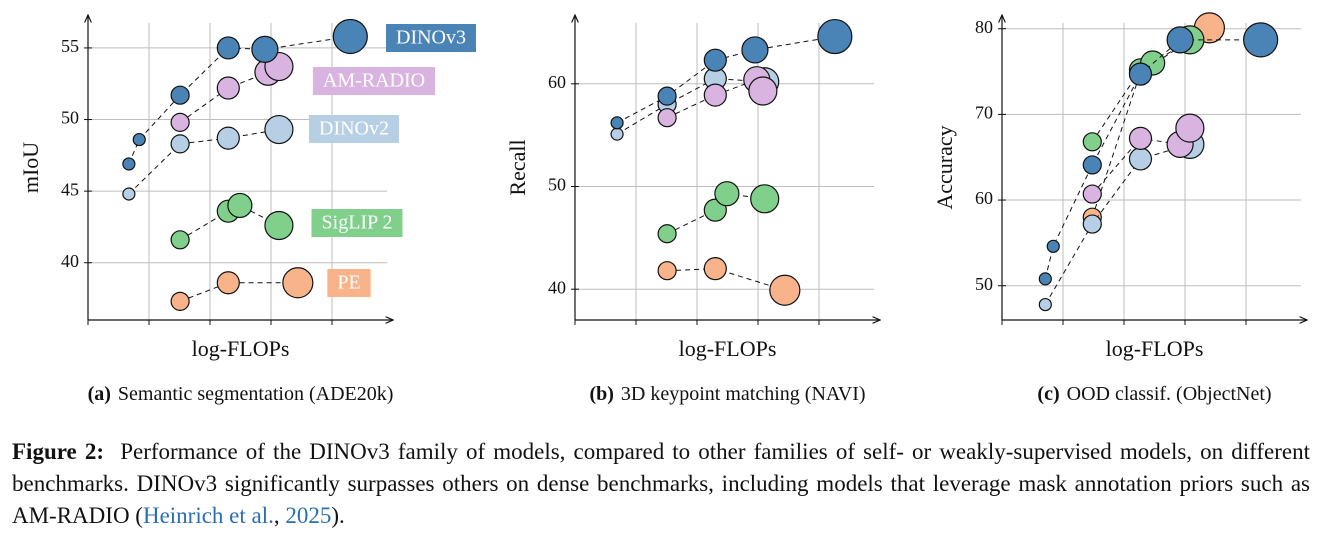 This screenshot has height=545, width=1322. Describe the element at coordinates (70, 189) in the screenshot. I see `y-tick-label: 45` at that location.